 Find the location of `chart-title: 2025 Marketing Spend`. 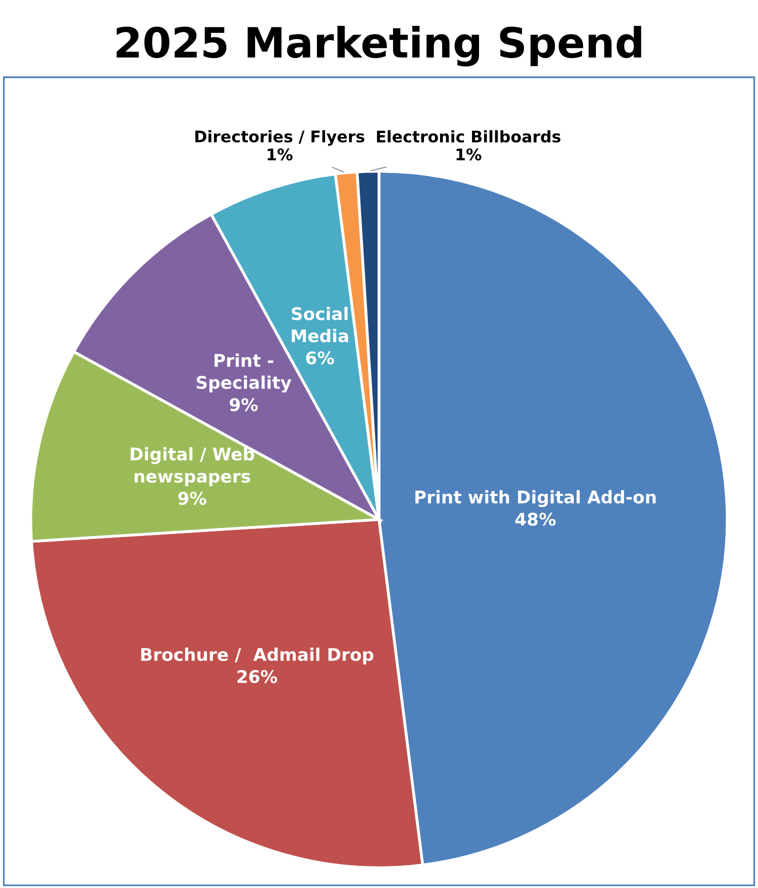

chart-title: 2025 Marketing Spend is located at coordinates (379, 46).